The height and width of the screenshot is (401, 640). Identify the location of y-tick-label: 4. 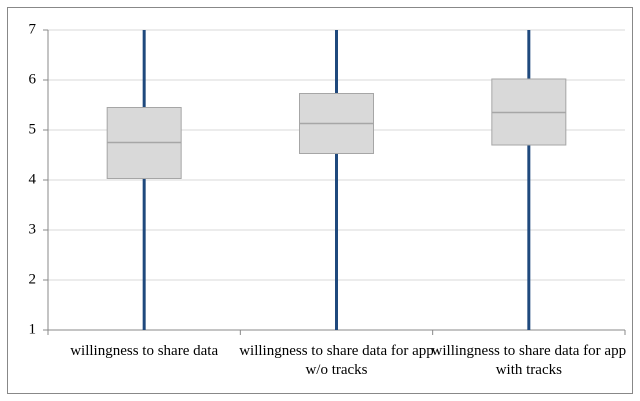
(33, 179).